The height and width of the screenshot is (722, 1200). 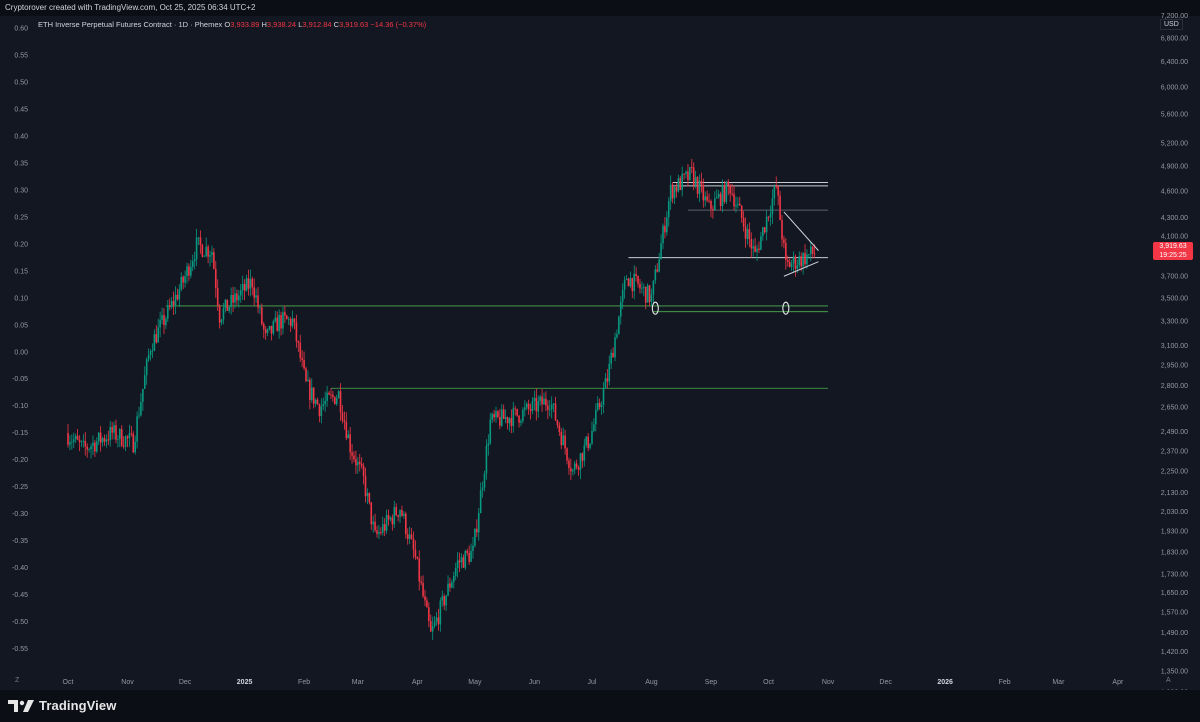 What do you see at coordinates (127, 682) in the screenshot?
I see `time-axis-tick: Nov` at bounding box center [127, 682].